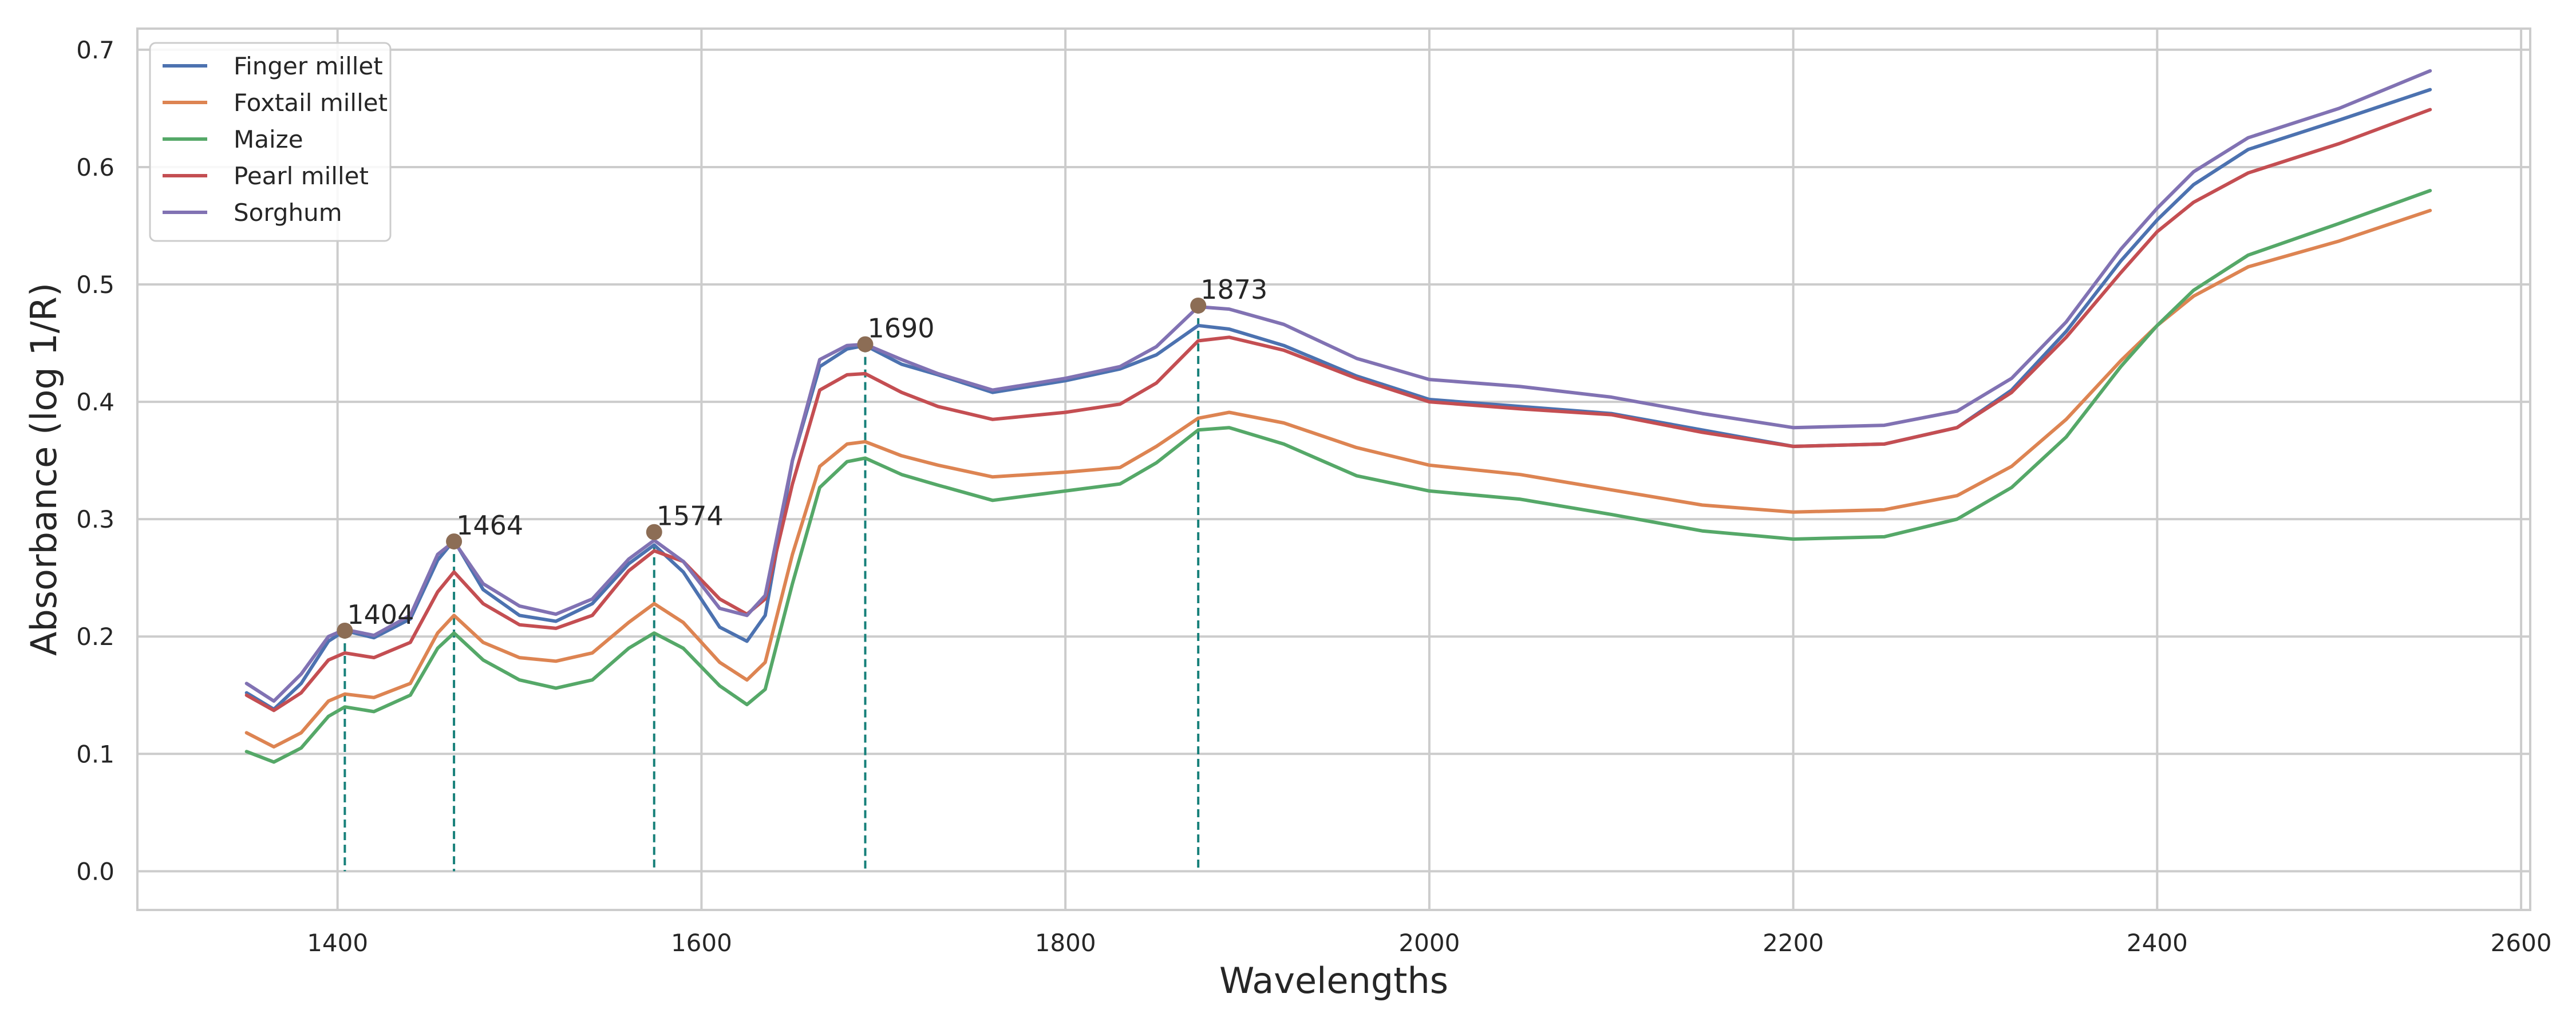 This screenshot has height=1033, width=2576. What do you see at coordinates (301, 176) in the screenshot?
I see `legend-label: Pearl millet` at bounding box center [301, 176].